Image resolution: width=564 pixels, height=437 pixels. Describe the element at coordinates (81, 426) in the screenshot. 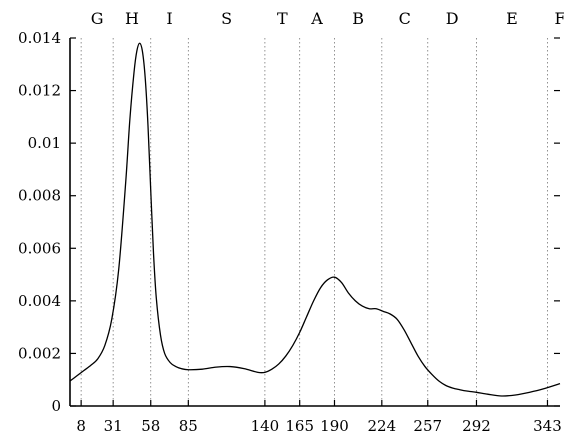

I see `x-tick-label: 8` at that location.